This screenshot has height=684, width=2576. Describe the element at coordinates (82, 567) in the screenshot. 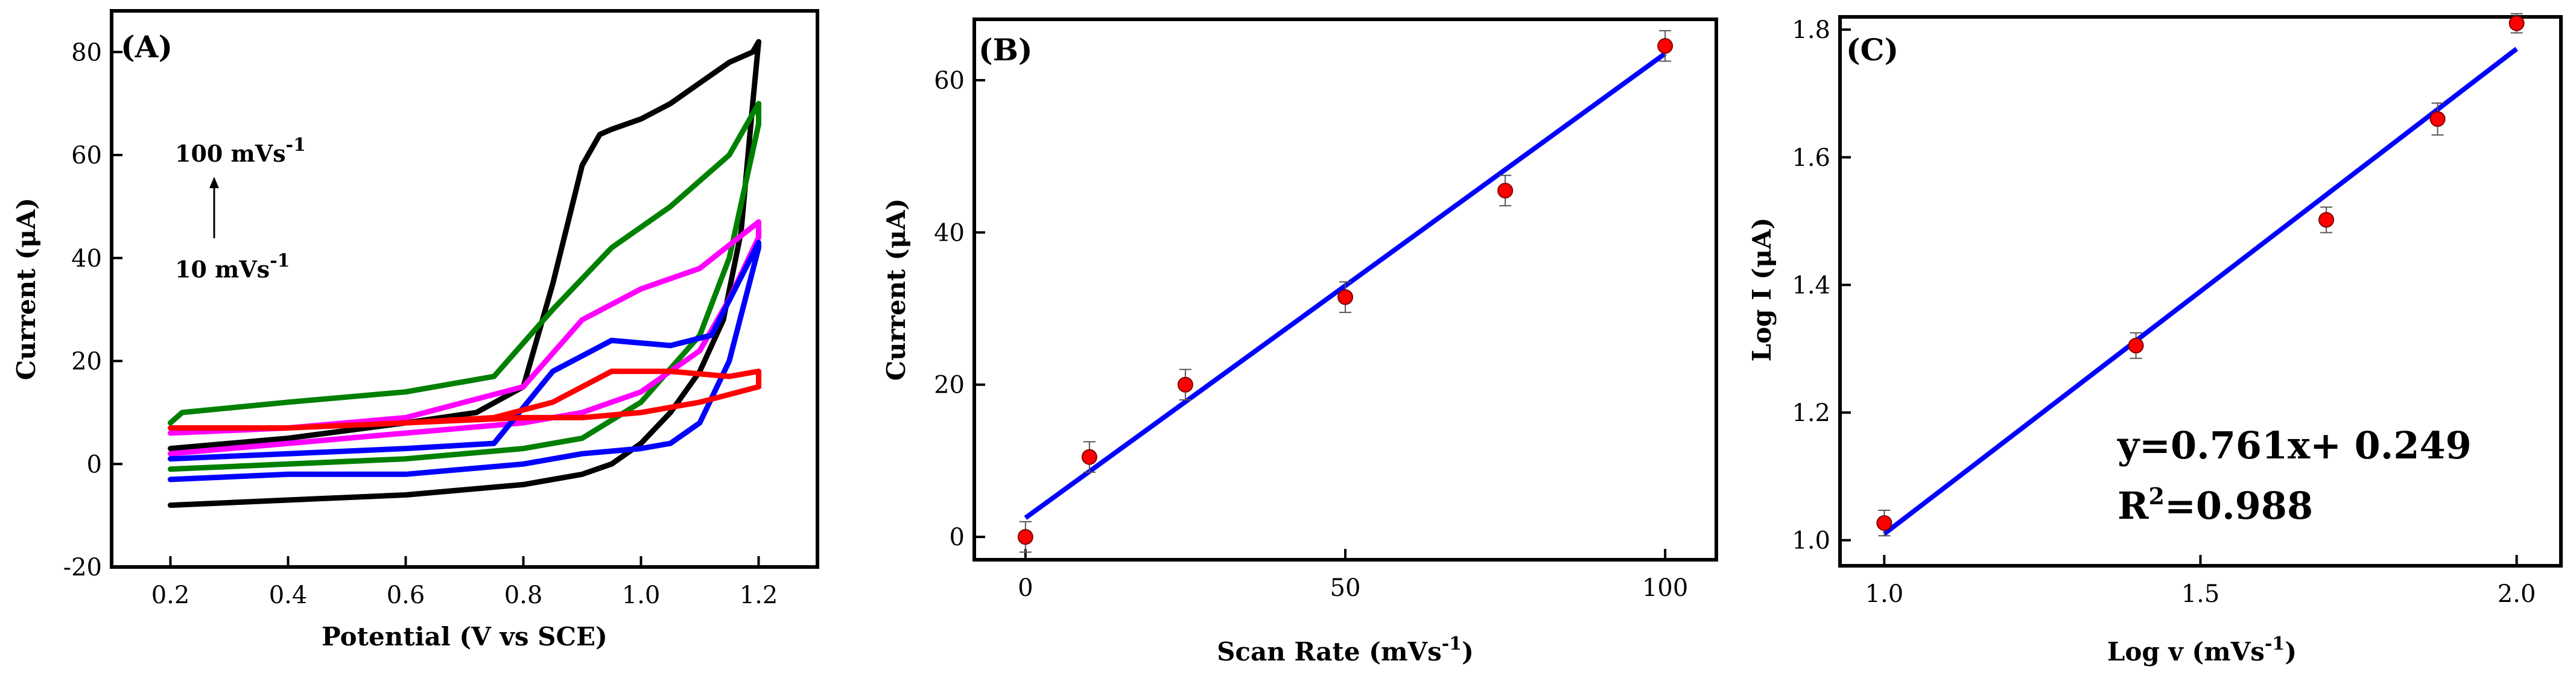

I see `panel-a-ytick-label: -20` at that location.